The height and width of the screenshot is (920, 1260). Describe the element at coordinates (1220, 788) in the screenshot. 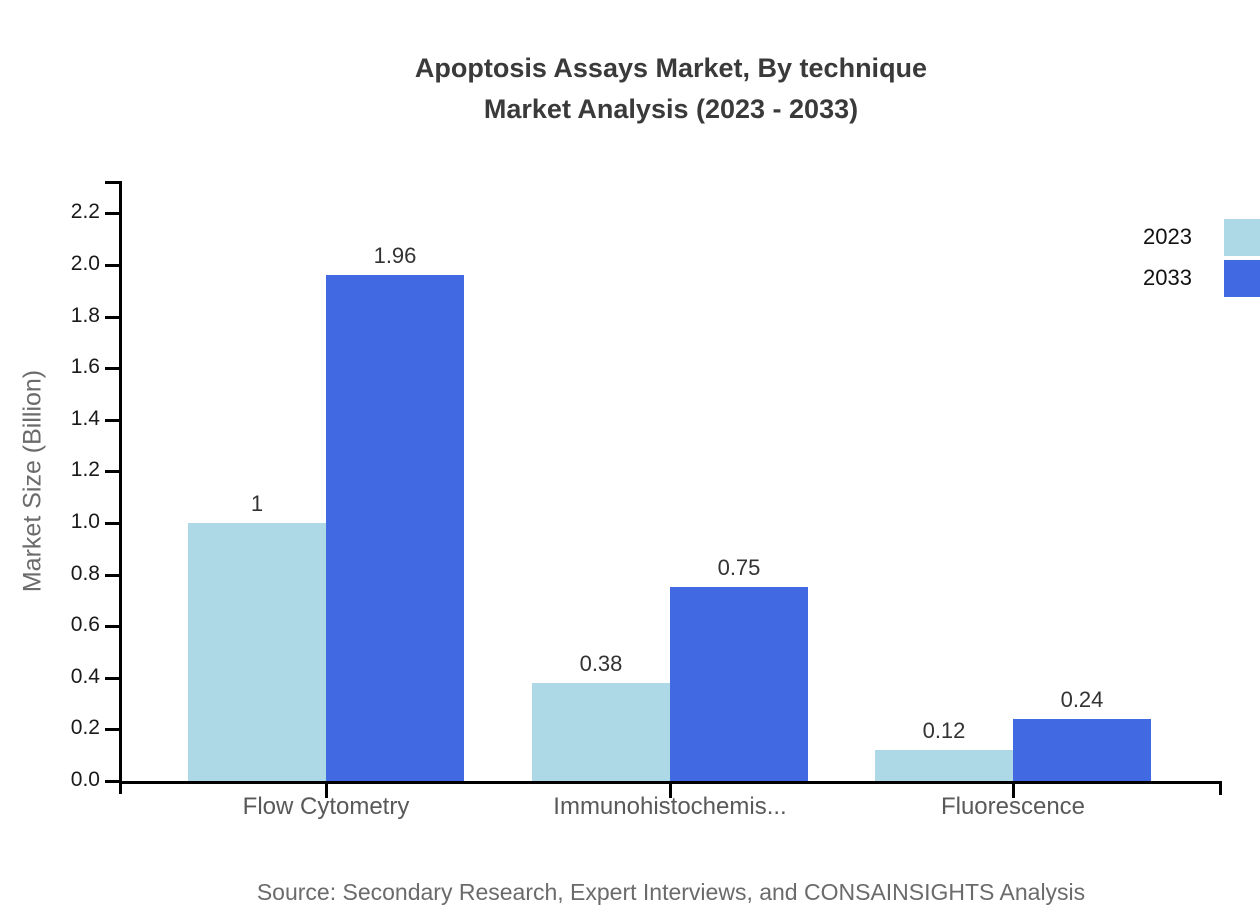

I see `x-axis-end-cap` at that location.